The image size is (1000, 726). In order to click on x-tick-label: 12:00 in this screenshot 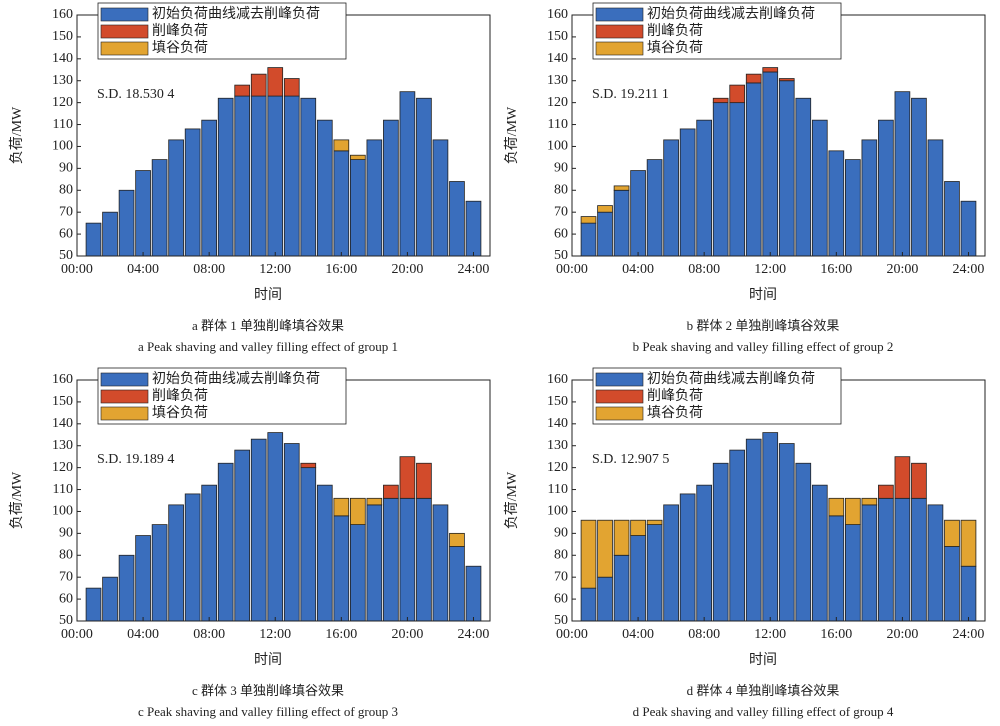, I will do `click(770, 634)`.